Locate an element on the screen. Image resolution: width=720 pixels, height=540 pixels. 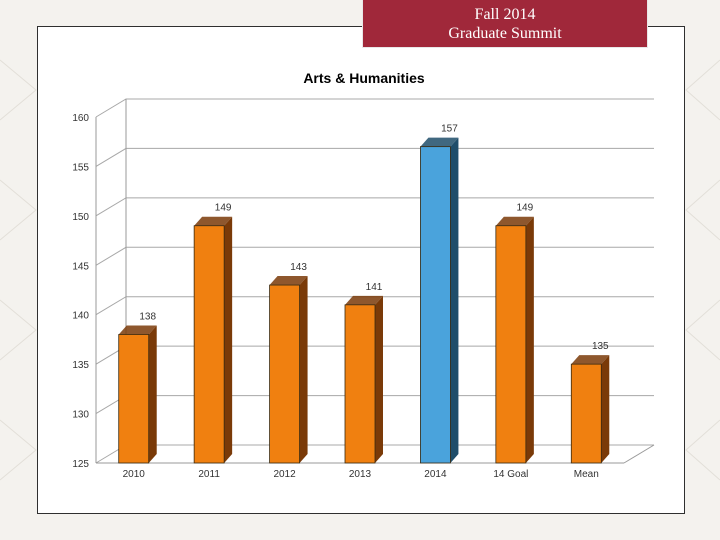
y-tick-label: 130 is located at coordinates (80, 415).